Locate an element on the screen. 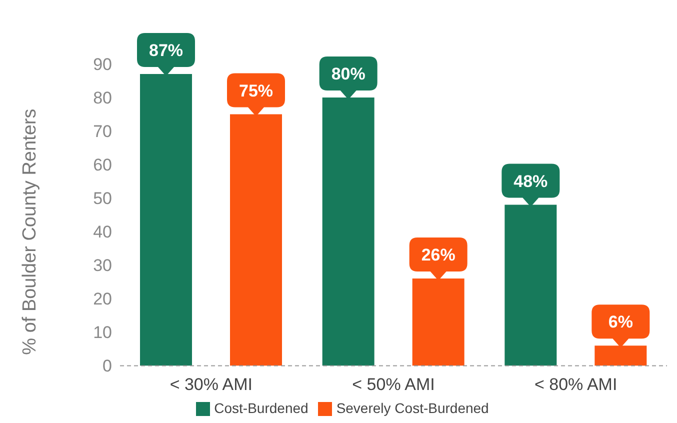 The width and height of the screenshot is (677, 423). y-tick-label: 30 is located at coordinates (102, 266).